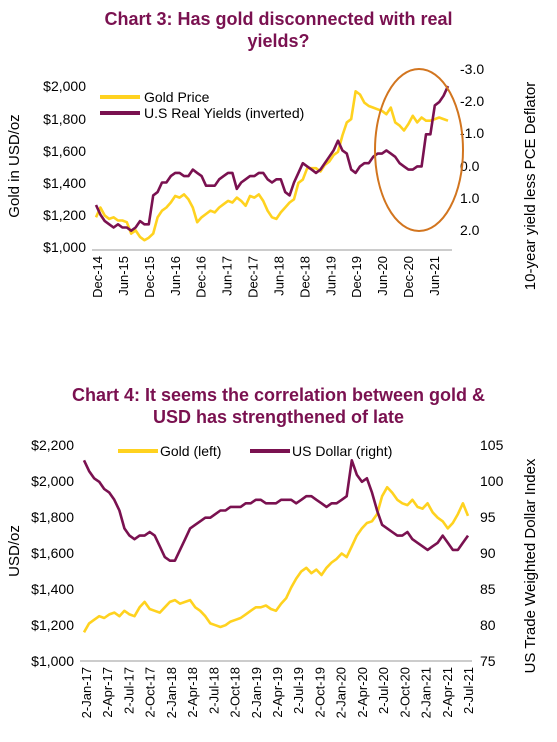 The width and height of the screenshot is (557, 742). What do you see at coordinates (52, 517) in the screenshot?
I see `chart4-ytick-label: $1,800` at bounding box center [52, 517].